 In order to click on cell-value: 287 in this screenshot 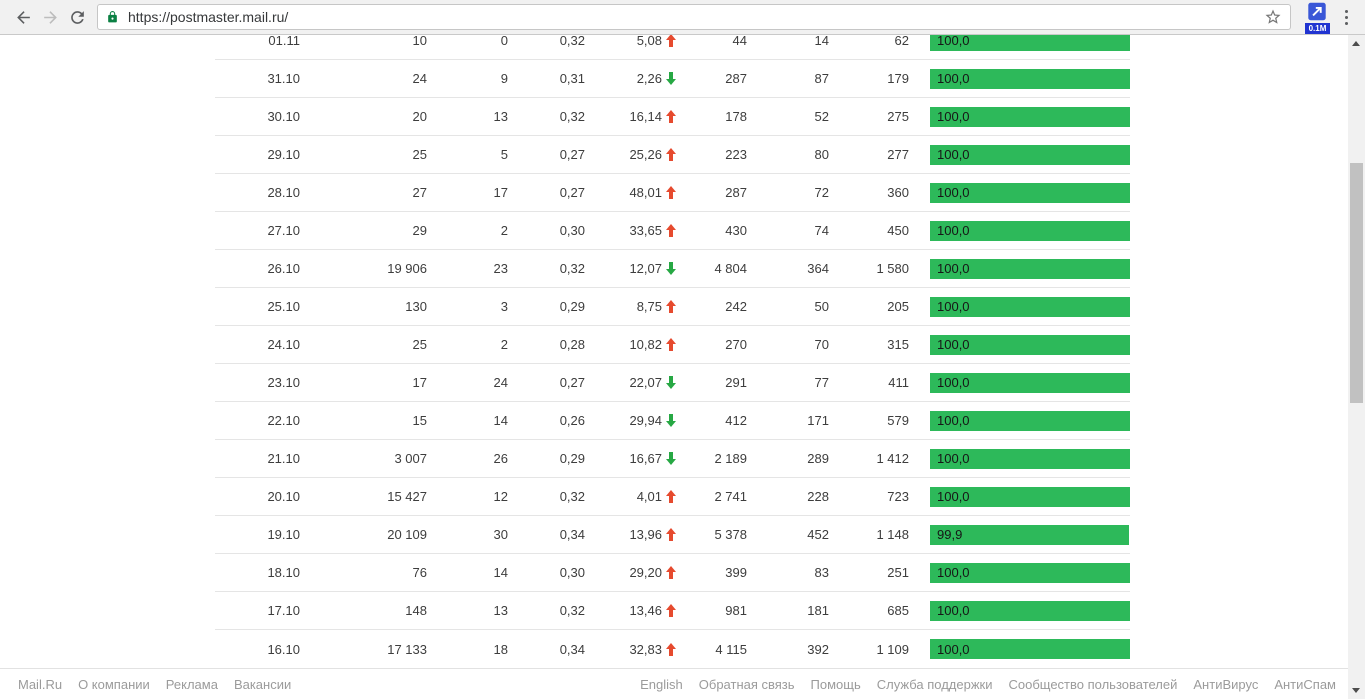, I will do `click(736, 78)`.